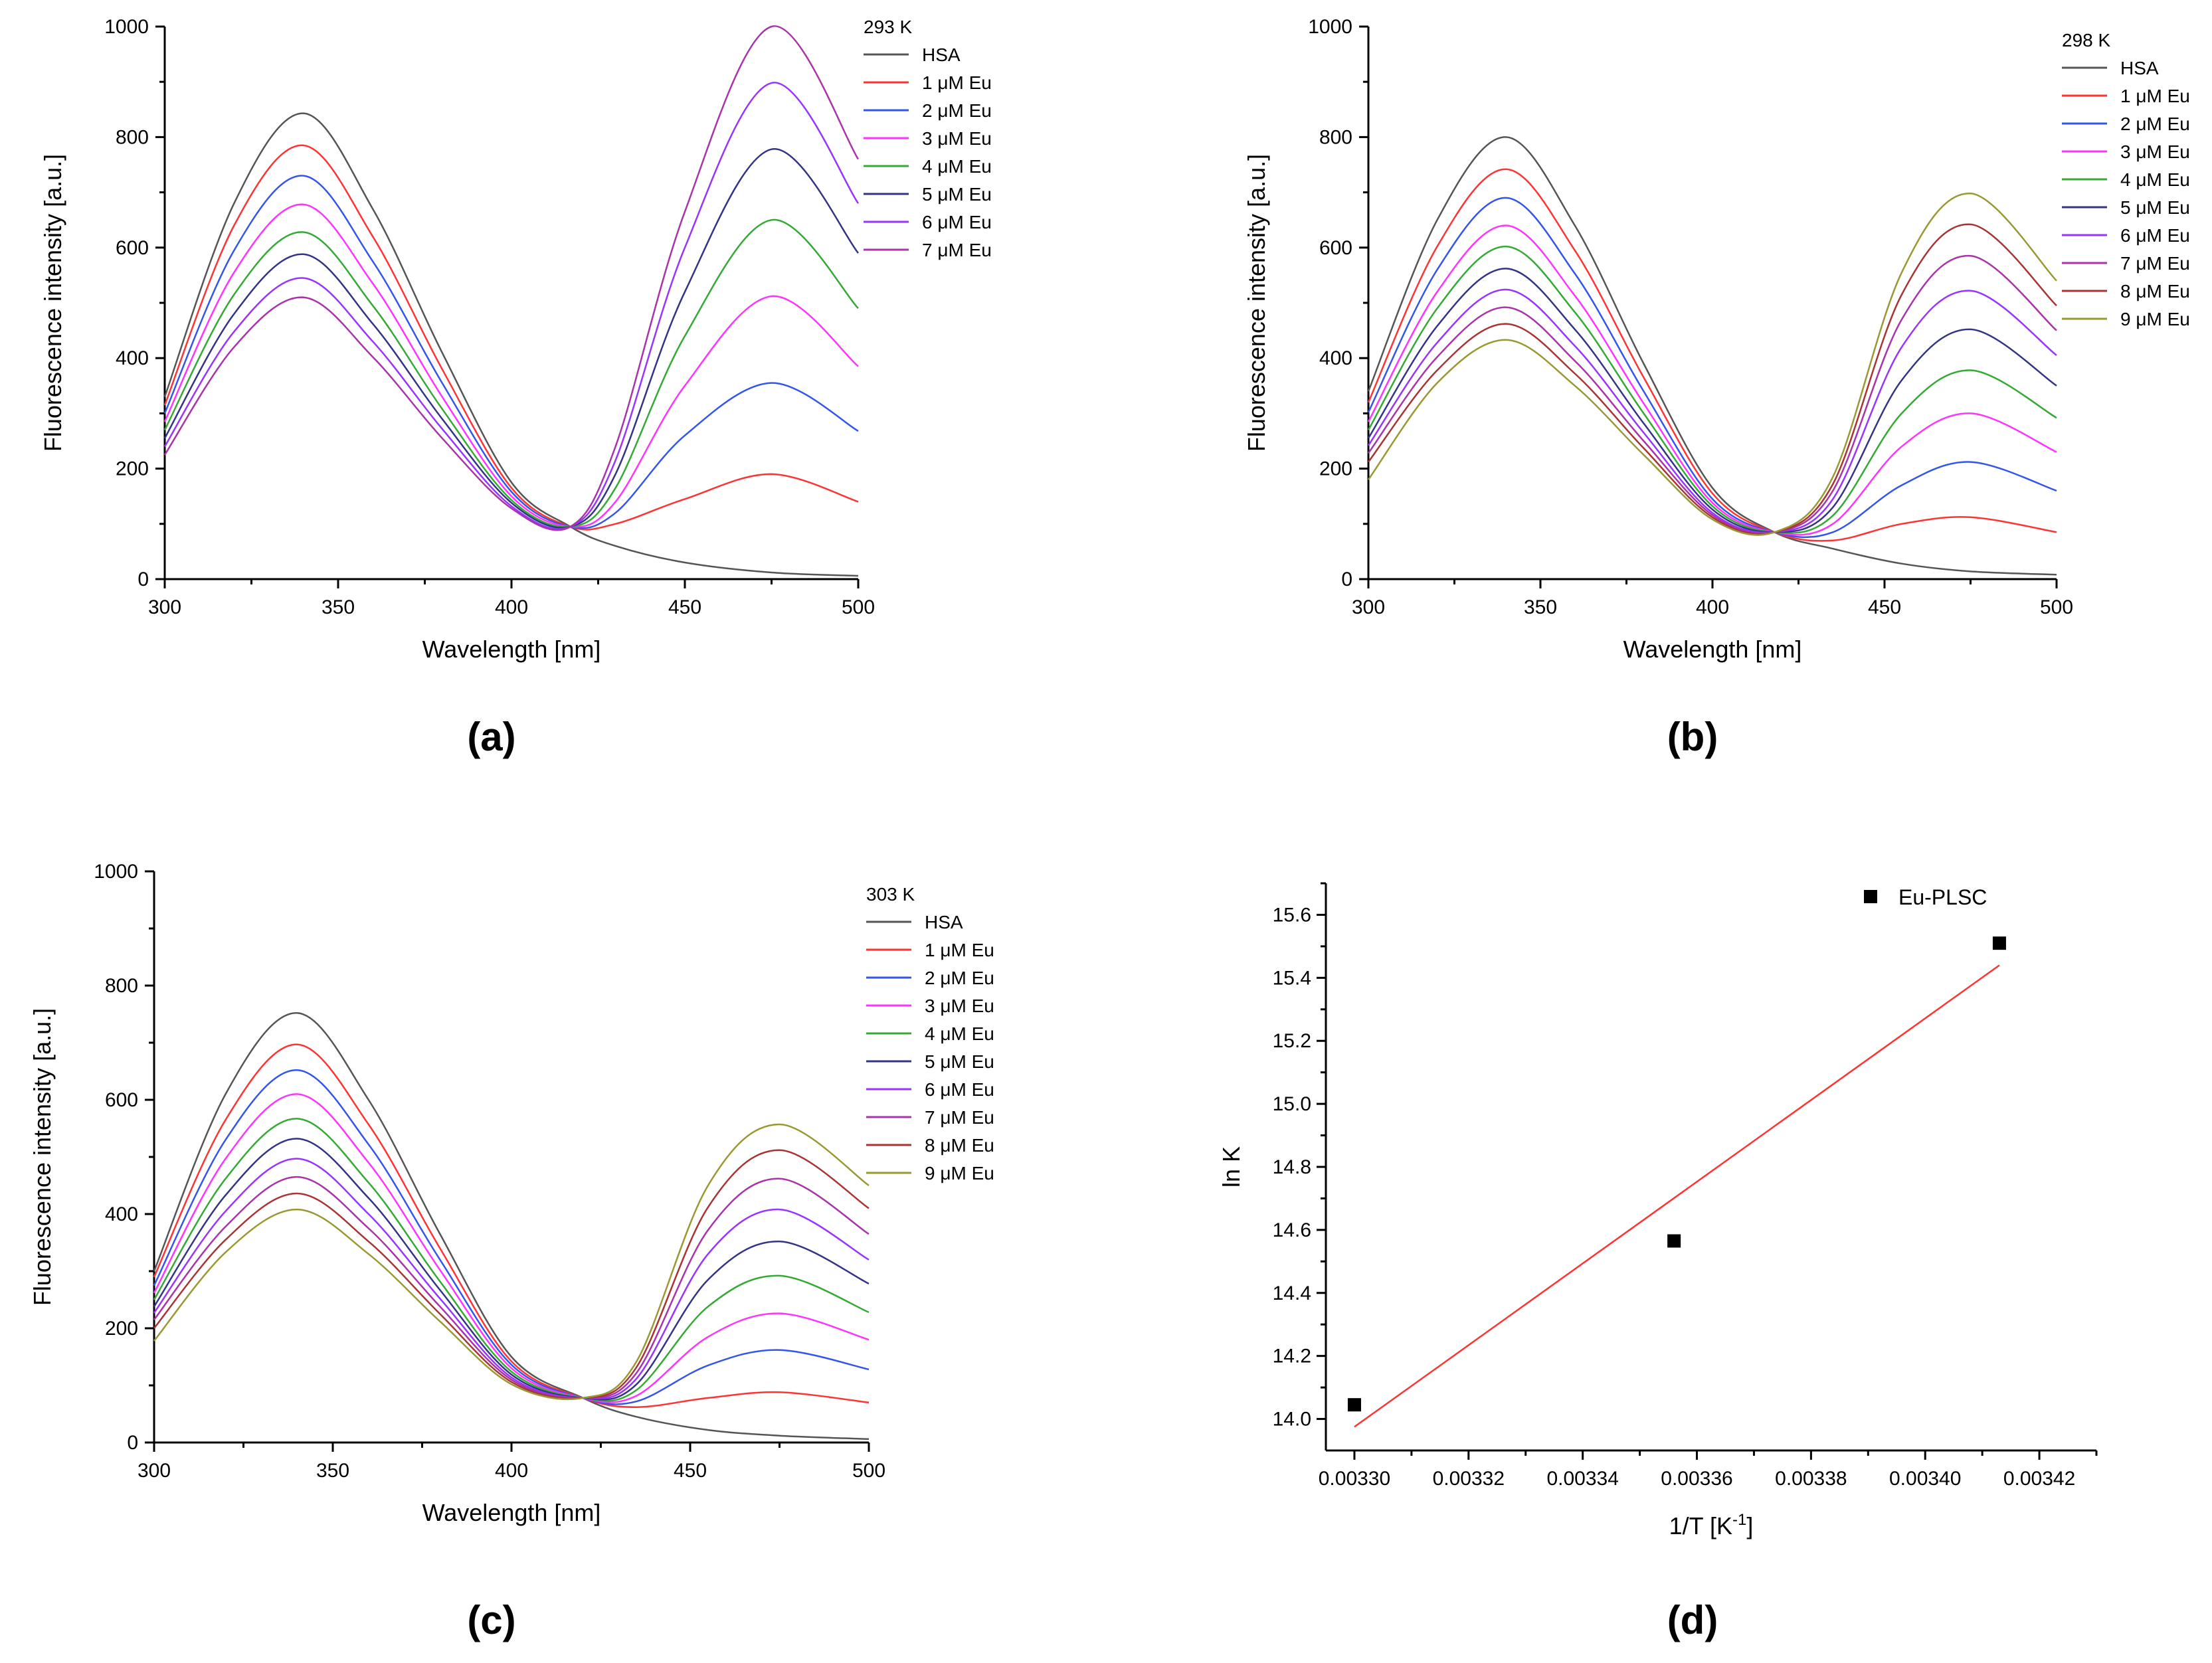 Image resolution: width=2212 pixels, height=1663 pixels. Describe the element at coordinates (890, 894) in the screenshot. I see `legend-title: 303 K` at that location.